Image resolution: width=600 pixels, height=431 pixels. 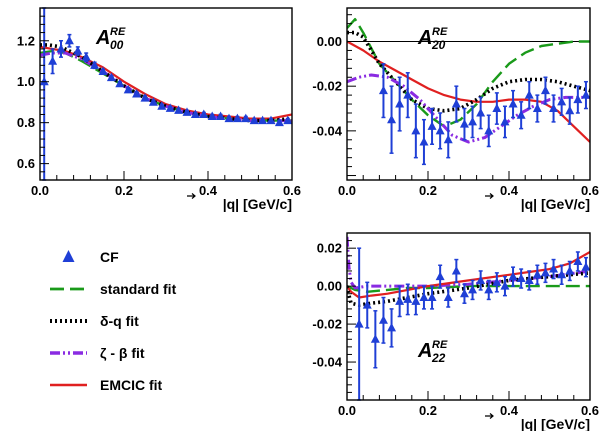 I want to click on y-tick-label: 0.6, so click(x=26, y=163).